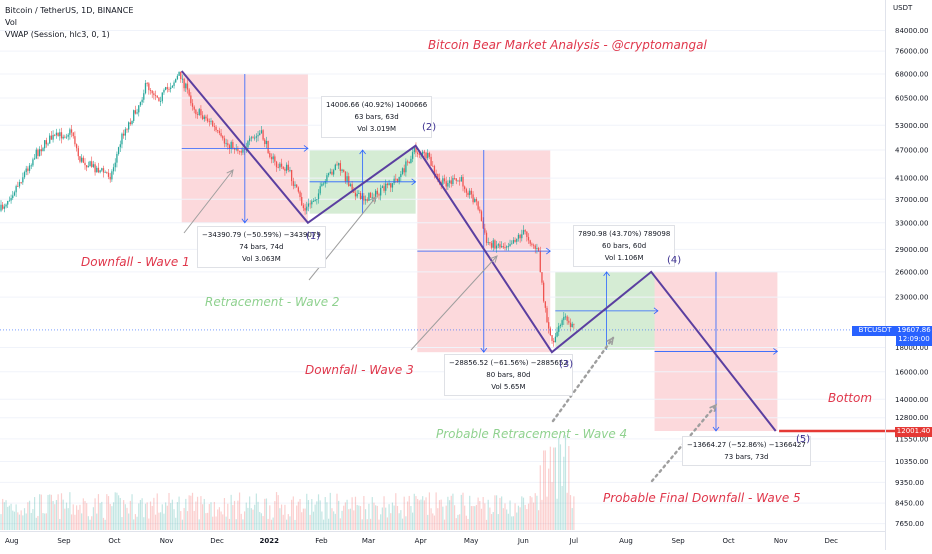  I want to click on annotation-wave-5: Probable Final Downfall - Wave 5, so click(702, 498).